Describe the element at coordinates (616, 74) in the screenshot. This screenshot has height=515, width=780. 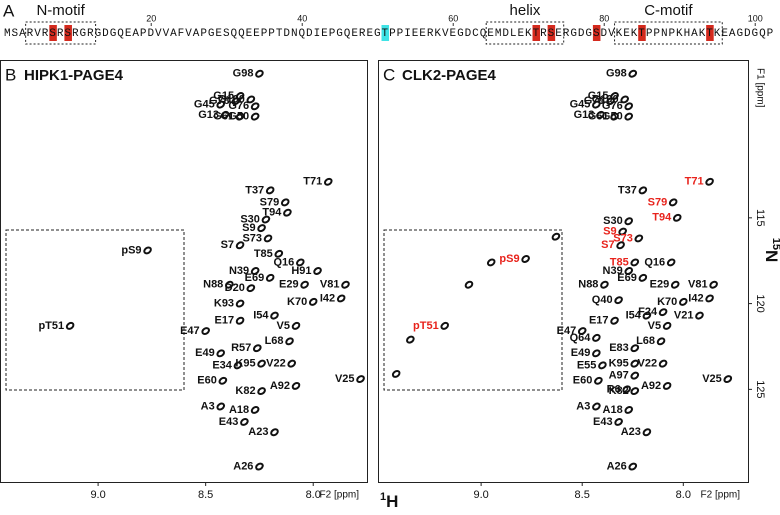
I see `peak-label: G98` at that location.